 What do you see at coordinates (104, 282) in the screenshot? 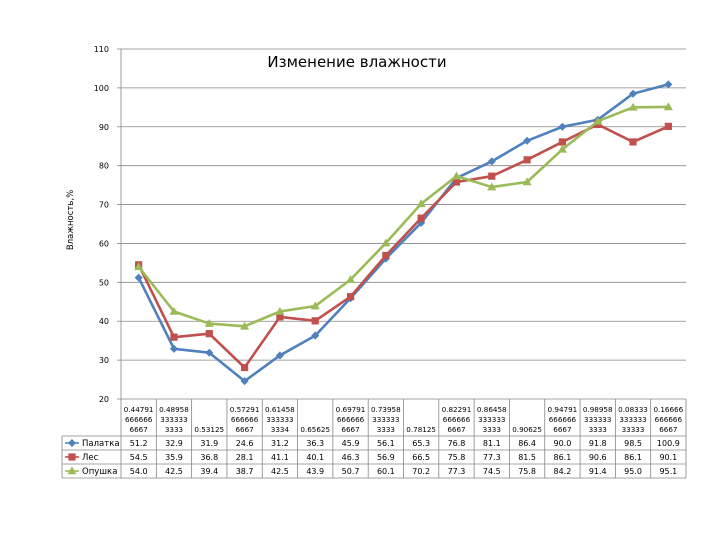
I see `y-tick-label: 50` at bounding box center [104, 282].